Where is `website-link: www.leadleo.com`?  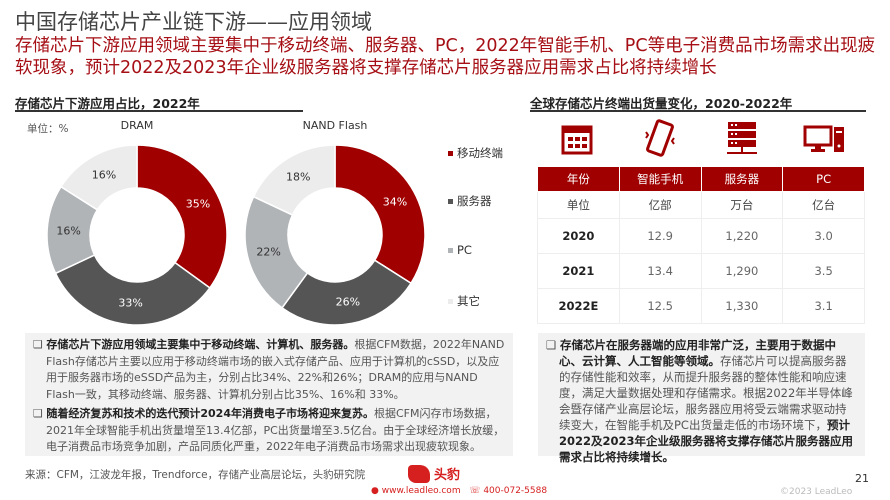
website-link: www.leadleo.com is located at coordinates (421, 491).